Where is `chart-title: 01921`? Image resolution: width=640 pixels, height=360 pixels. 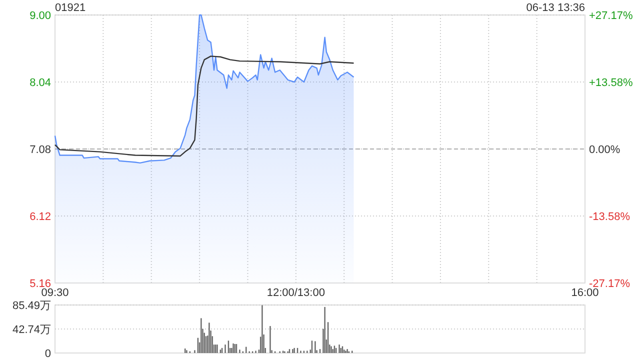 chart-title: 01921 is located at coordinates (70, 8).